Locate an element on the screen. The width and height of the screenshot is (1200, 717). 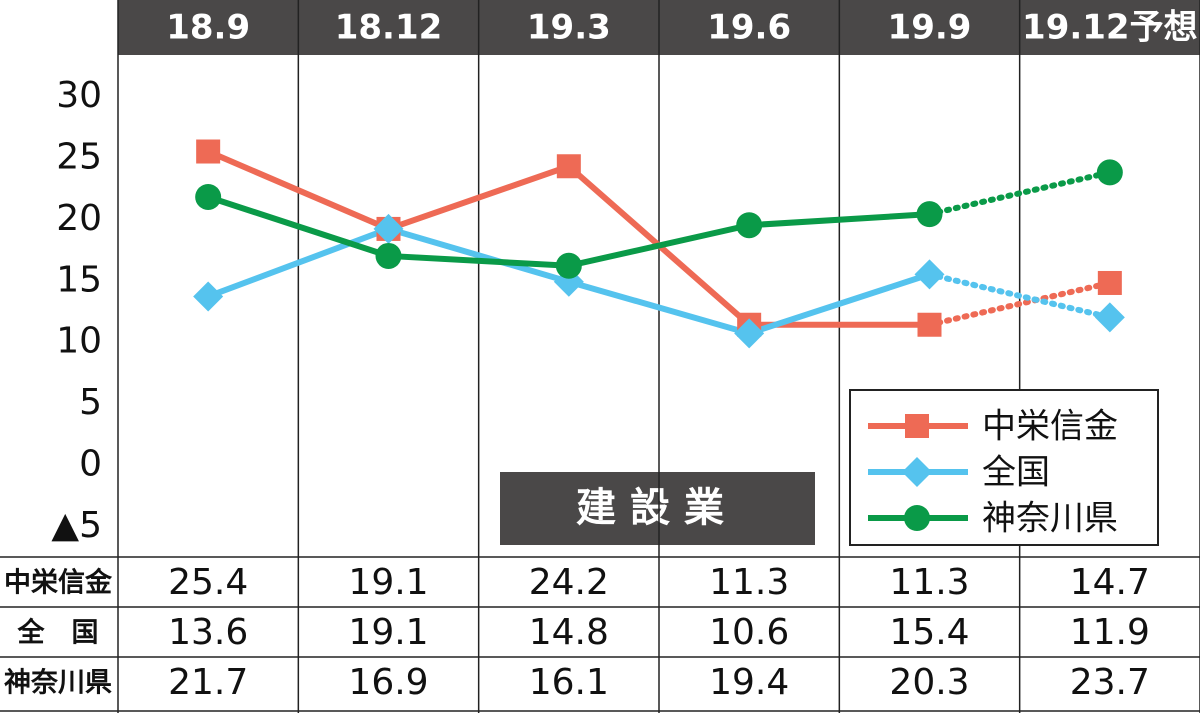
annotation-box is located at coordinates (657, 508).